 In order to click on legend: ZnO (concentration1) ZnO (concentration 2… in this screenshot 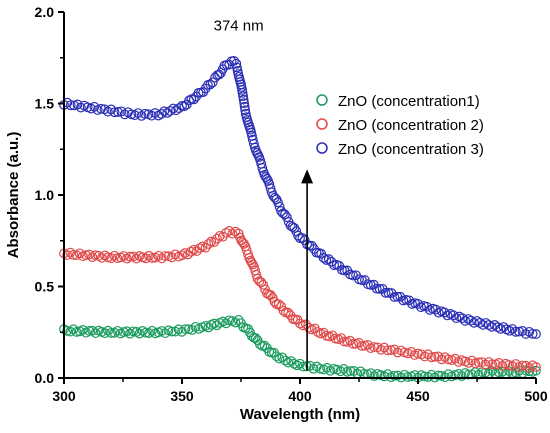, I will do `click(400, 125)`.